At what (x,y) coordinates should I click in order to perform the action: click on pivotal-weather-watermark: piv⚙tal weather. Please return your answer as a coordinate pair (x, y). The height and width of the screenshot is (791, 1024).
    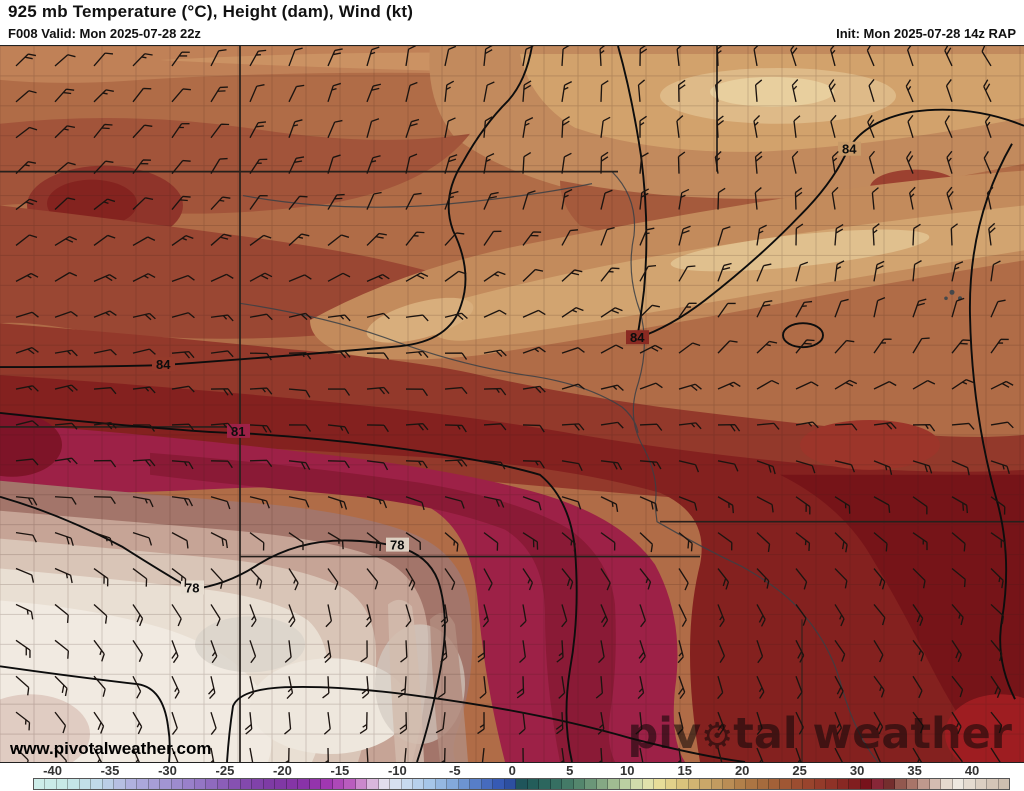
    Looking at the image, I should click on (819, 734).